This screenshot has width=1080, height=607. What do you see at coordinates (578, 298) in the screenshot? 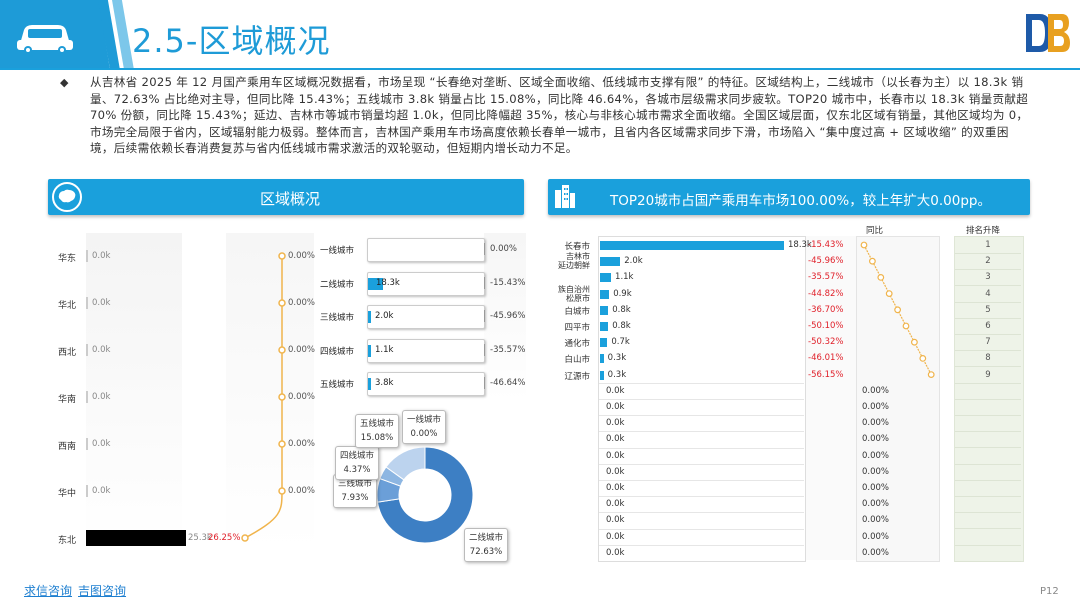
I see `city-name: 松原市` at bounding box center [578, 298].